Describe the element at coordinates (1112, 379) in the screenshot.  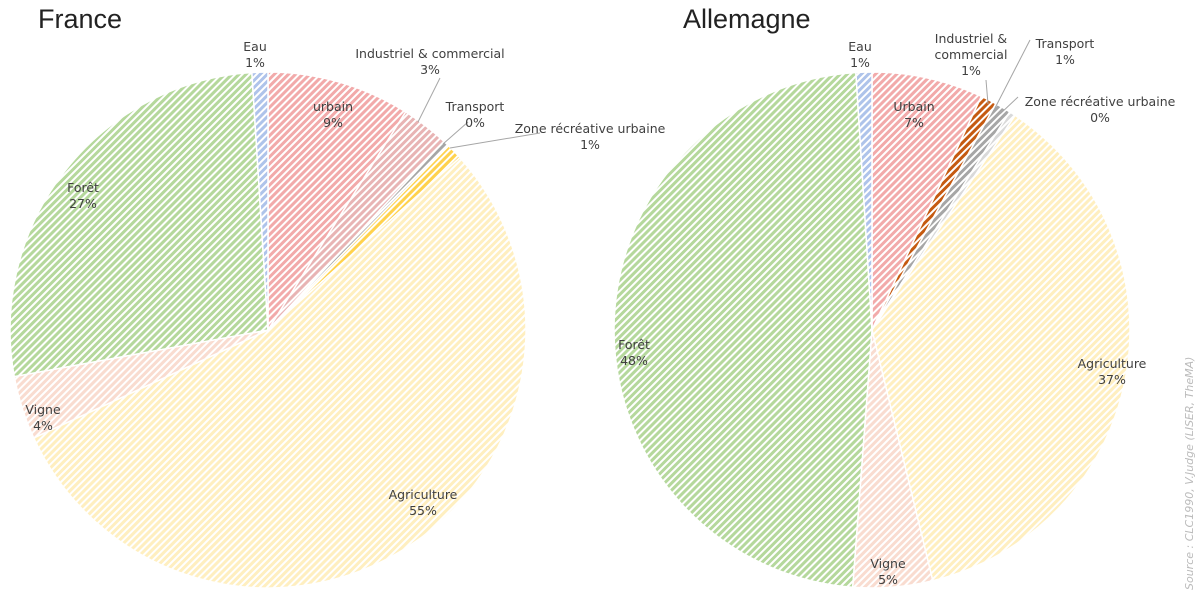
I see `slice-value: 37%` at that location.